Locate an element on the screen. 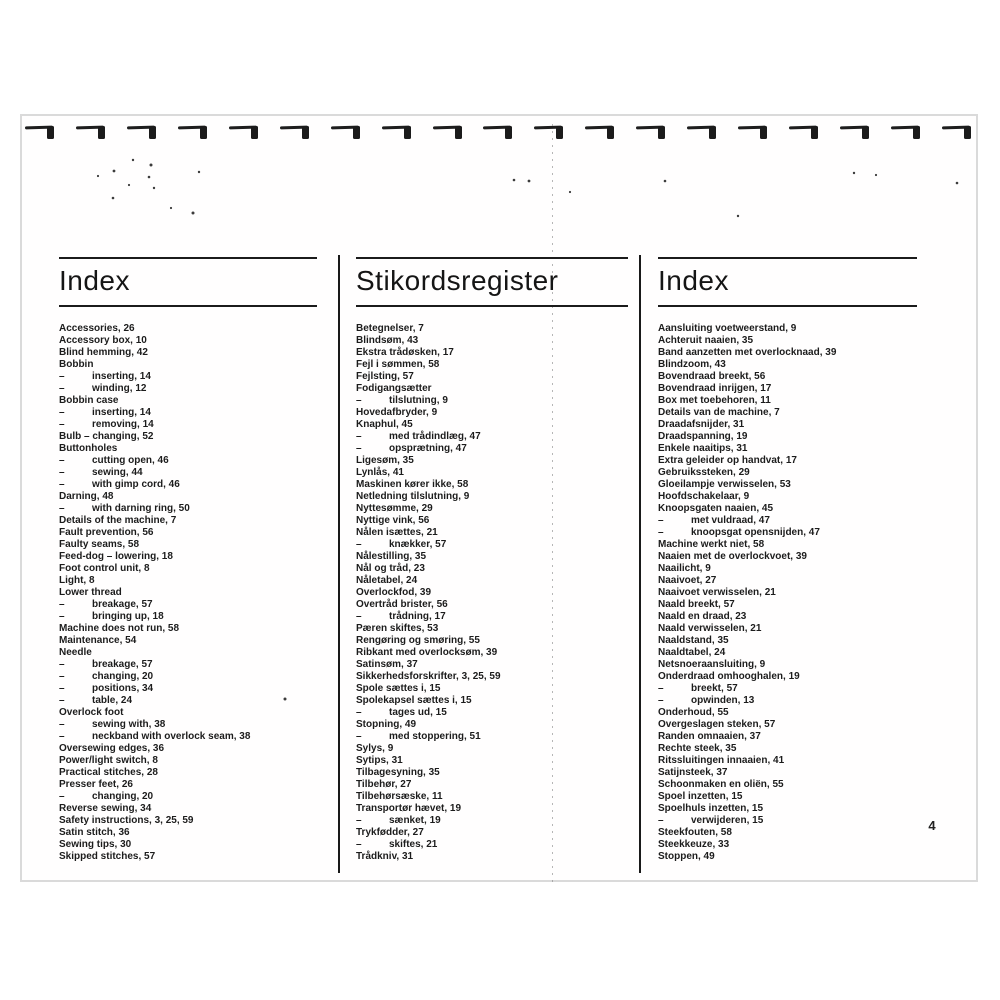 Image resolution: width=1000 pixels, height=1000 pixels. index-entry: Accessory box, 10 is located at coordinates (103, 340).